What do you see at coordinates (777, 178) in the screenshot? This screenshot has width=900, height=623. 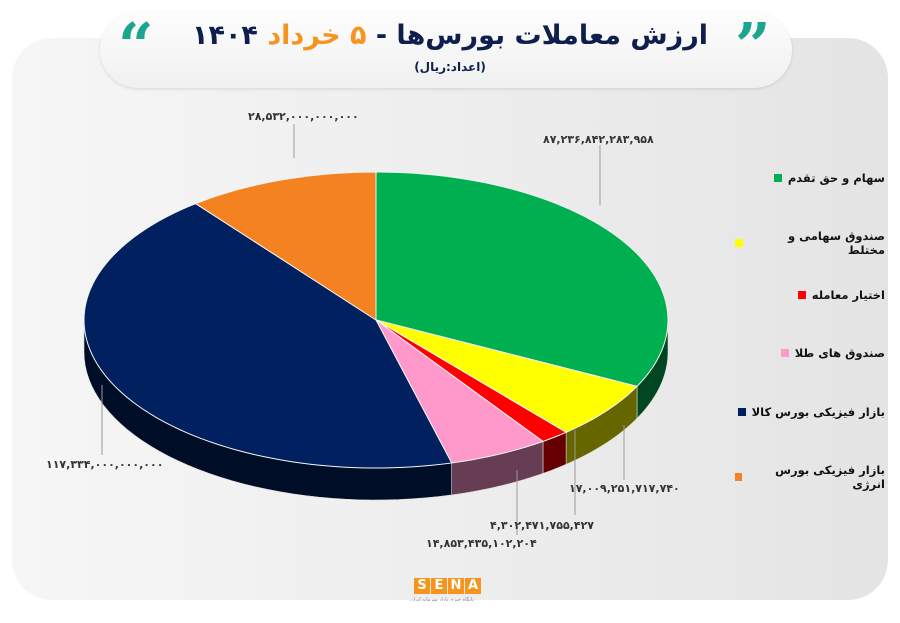 I see `legend-swatch-green` at bounding box center [777, 178].